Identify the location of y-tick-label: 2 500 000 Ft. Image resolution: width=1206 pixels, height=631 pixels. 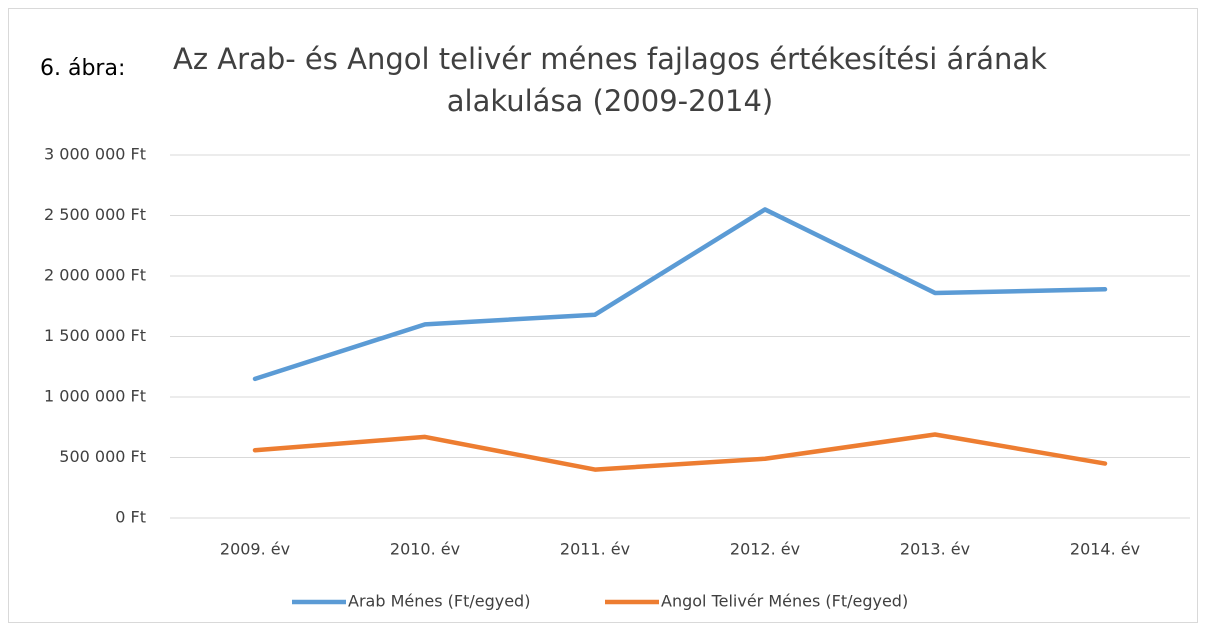
(95, 214).